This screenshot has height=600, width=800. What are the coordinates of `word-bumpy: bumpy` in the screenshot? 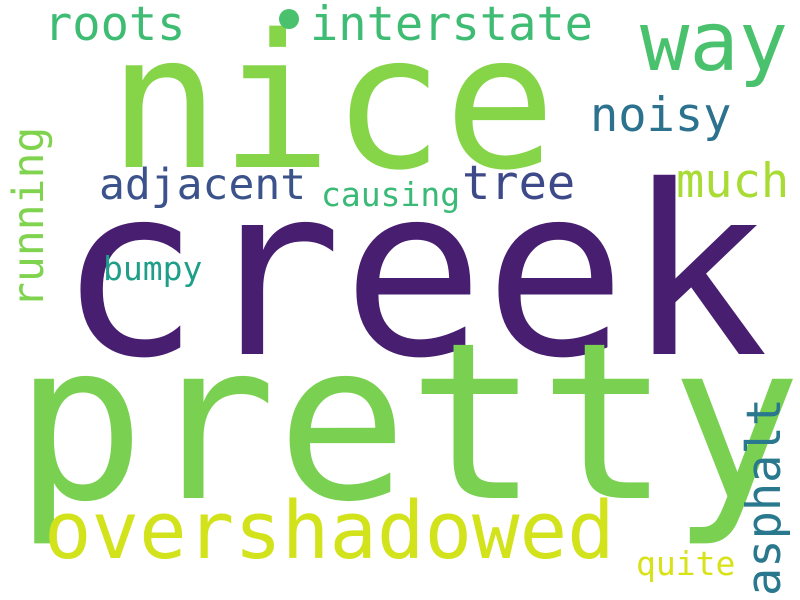 It's located at (153, 268).